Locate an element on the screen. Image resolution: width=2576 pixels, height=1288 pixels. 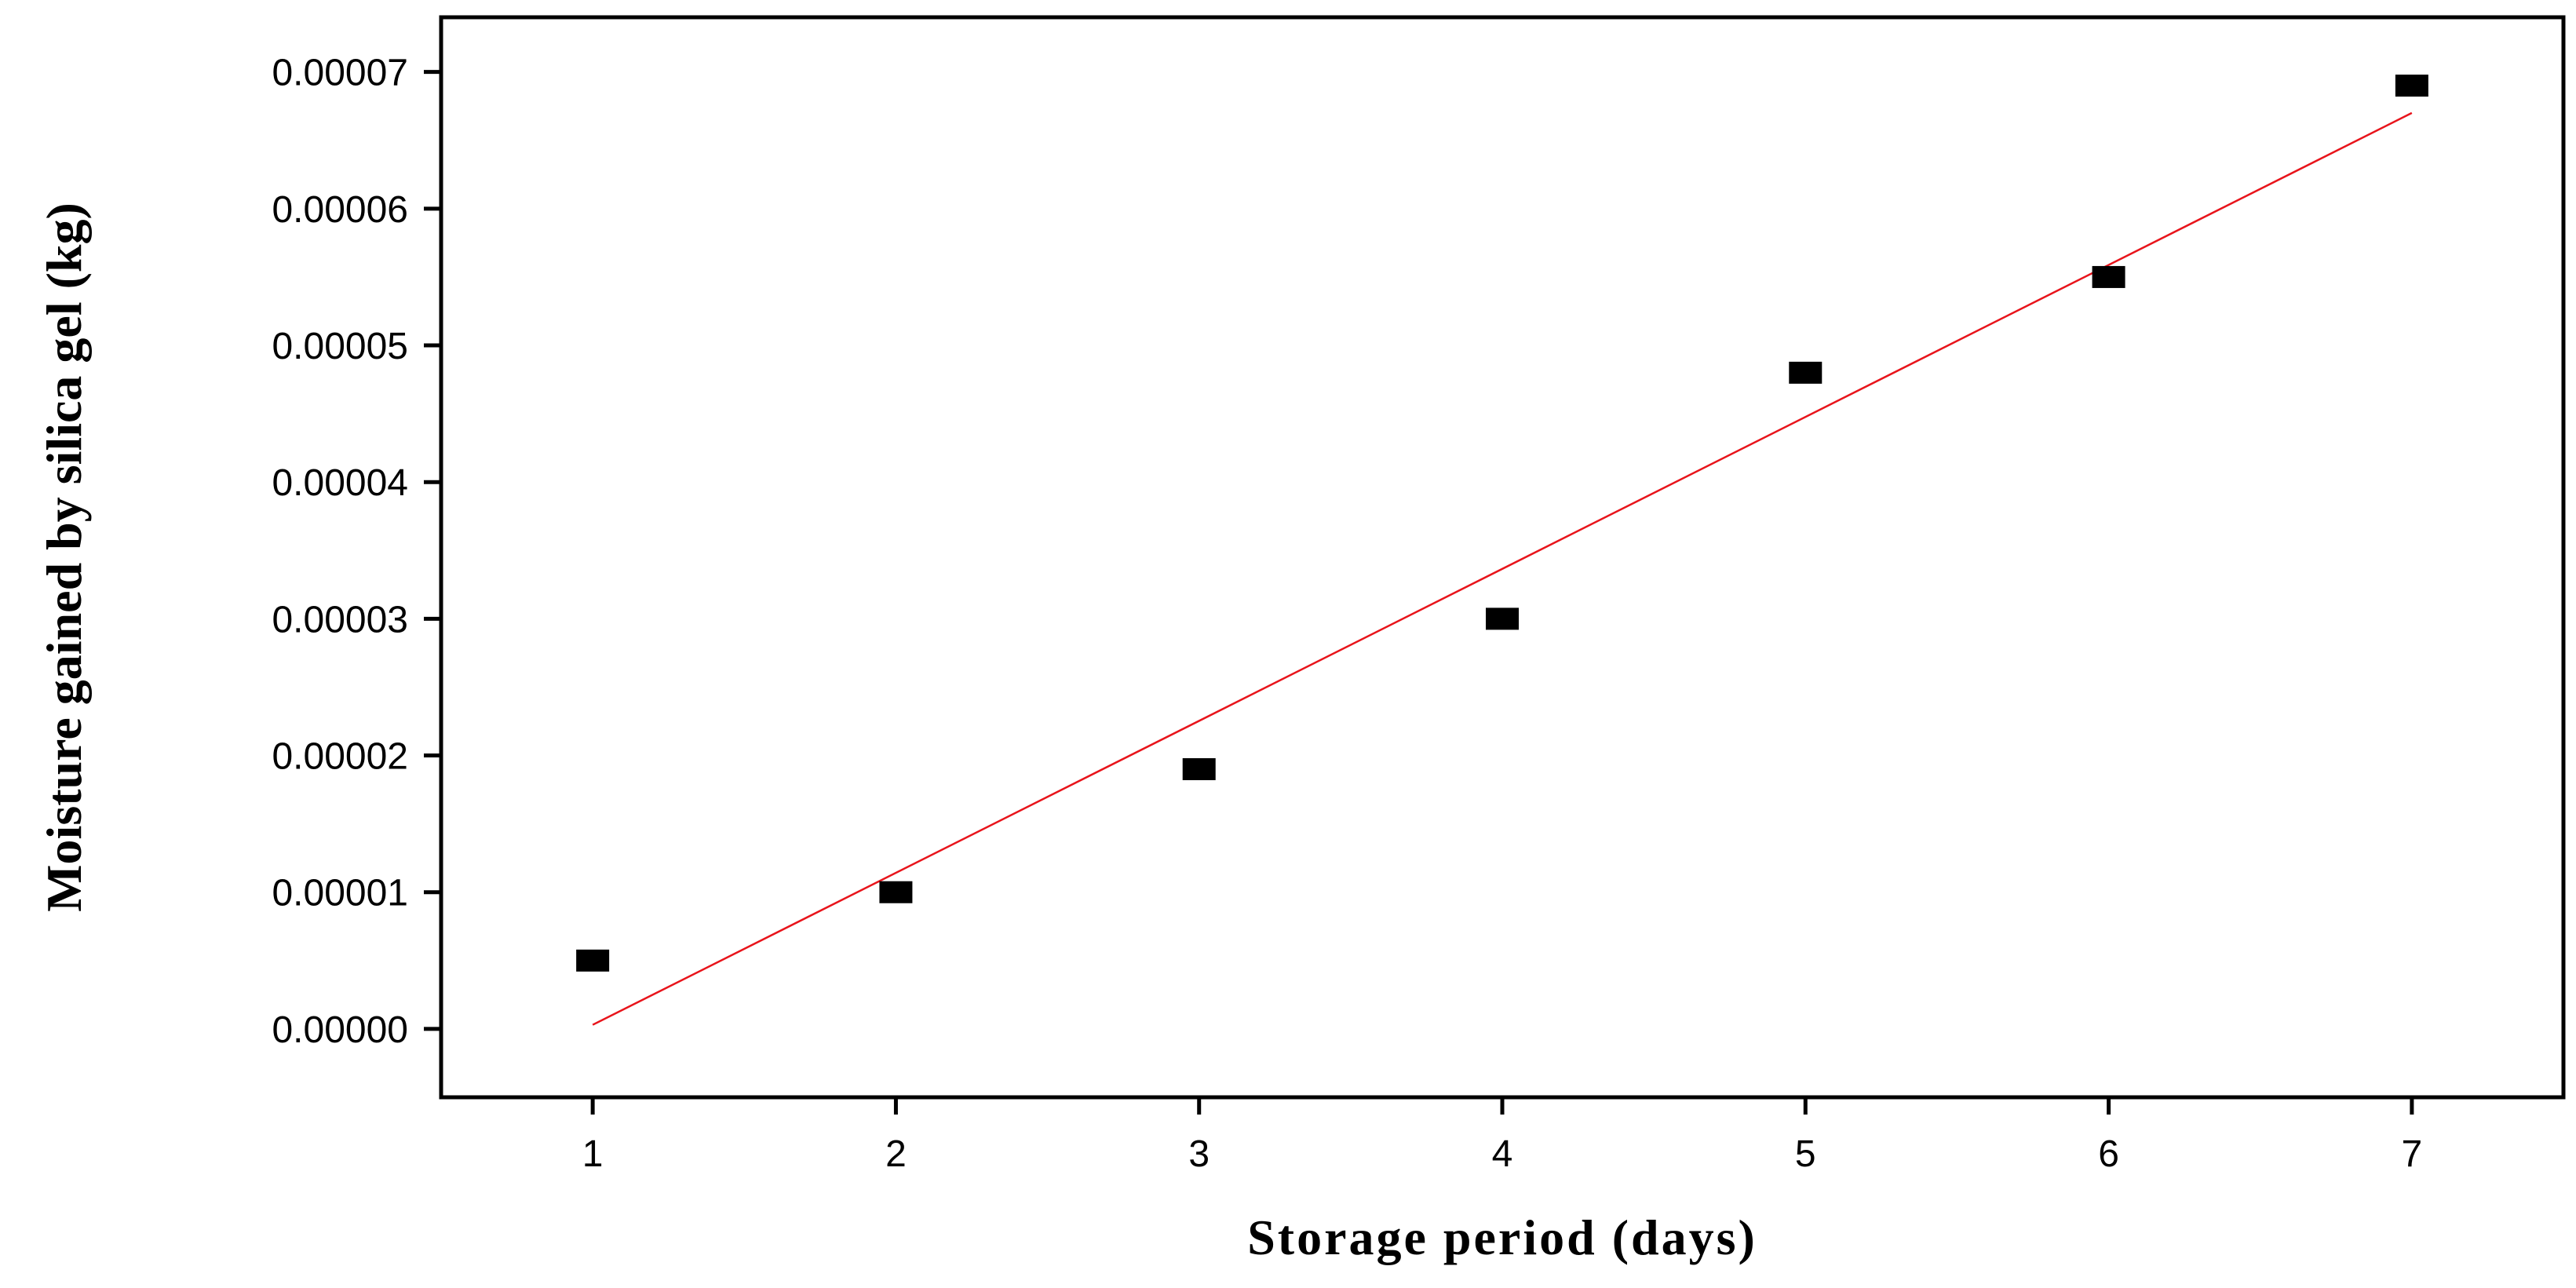
y-tick-label: 0.00005 is located at coordinates (340, 346).